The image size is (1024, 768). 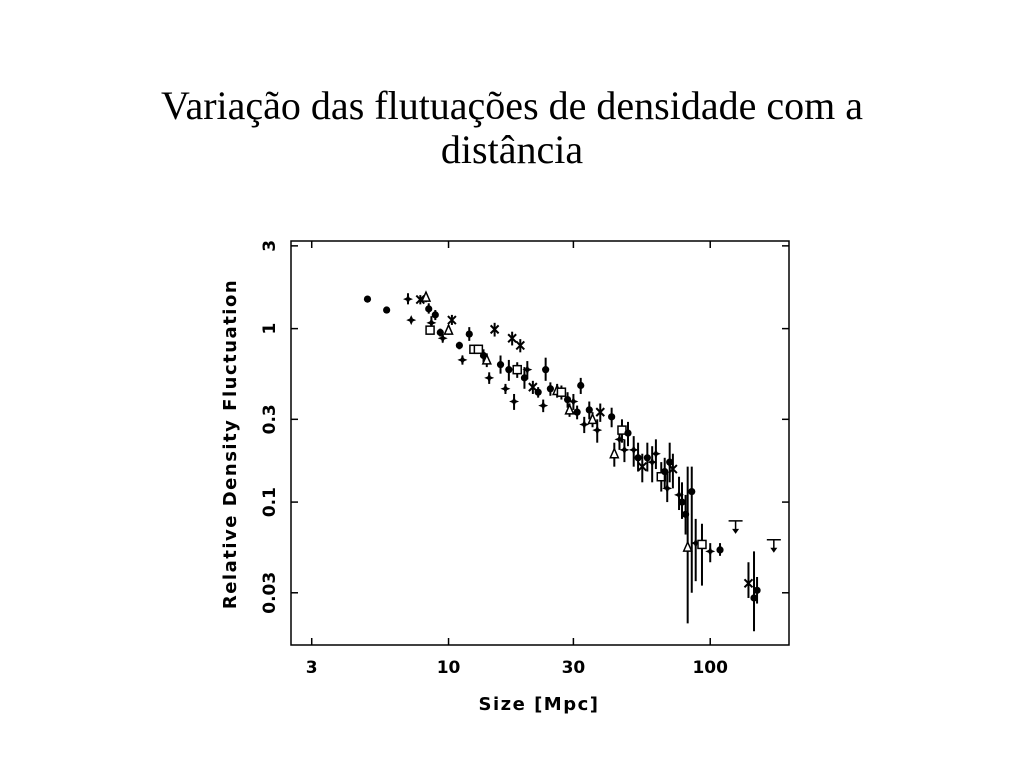 I want to click on slide-title-line-2: distância, so click(x=512, y=149).